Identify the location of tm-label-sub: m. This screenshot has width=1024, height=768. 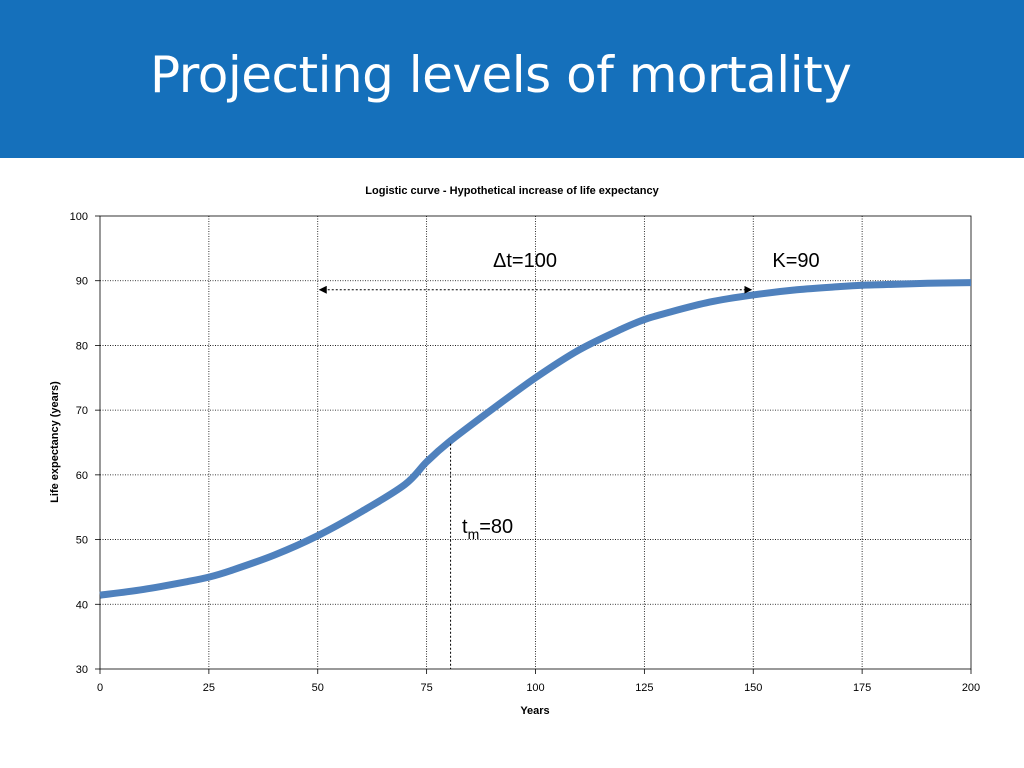
(474, 534).